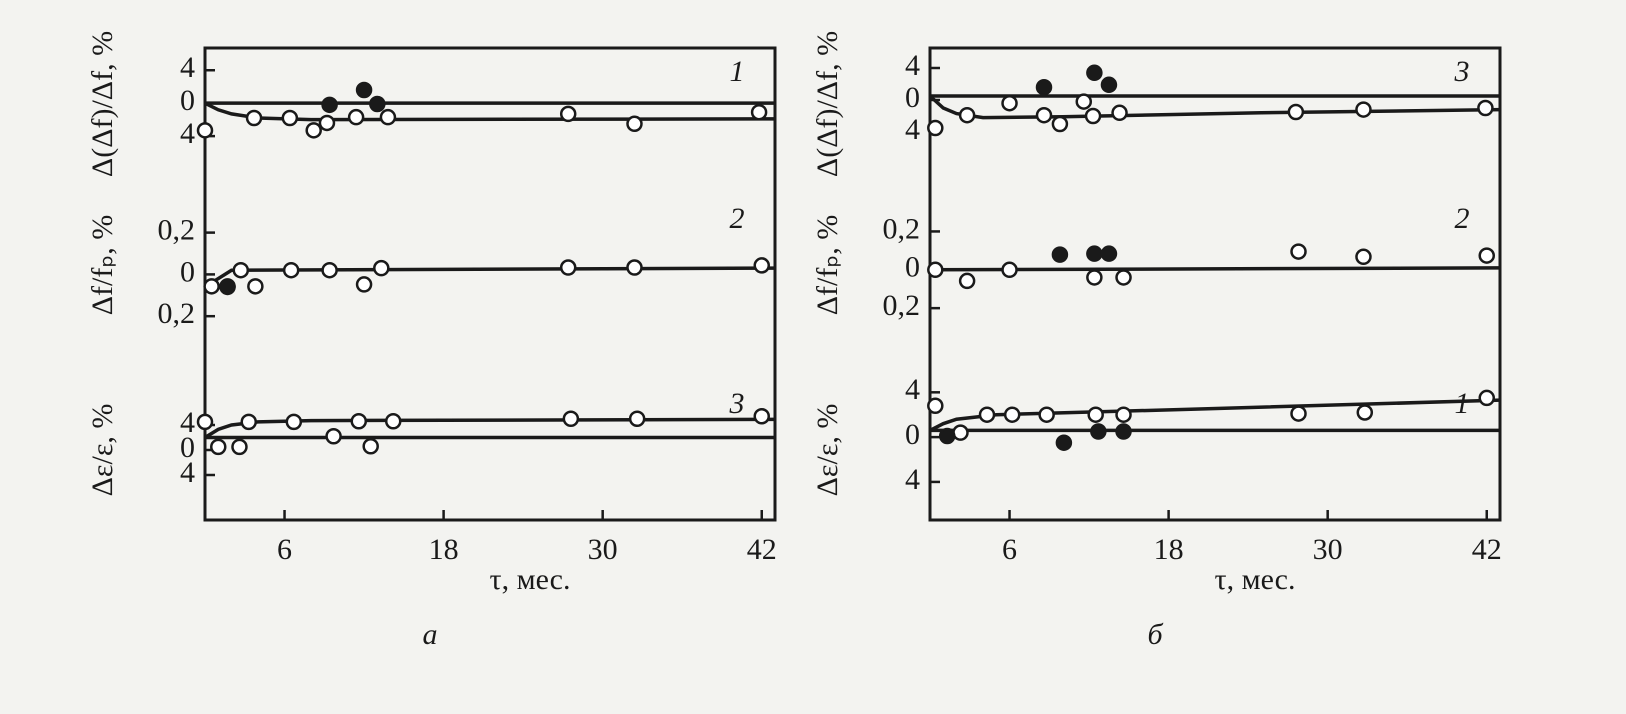 This screenshot has height=714, width=1626. I want to click on x-tick-label: 6, so click(284, 549).